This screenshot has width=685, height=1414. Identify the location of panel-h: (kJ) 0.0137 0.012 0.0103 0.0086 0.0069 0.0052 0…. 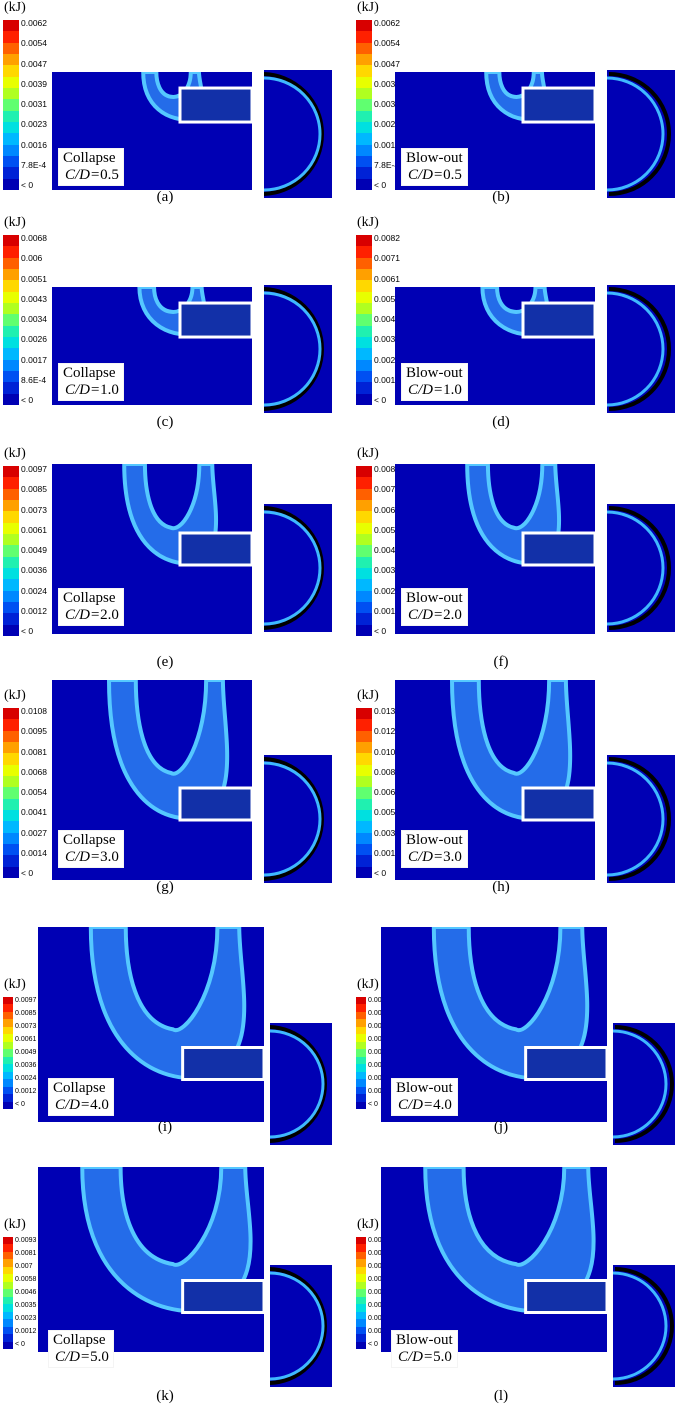
(514, 792).